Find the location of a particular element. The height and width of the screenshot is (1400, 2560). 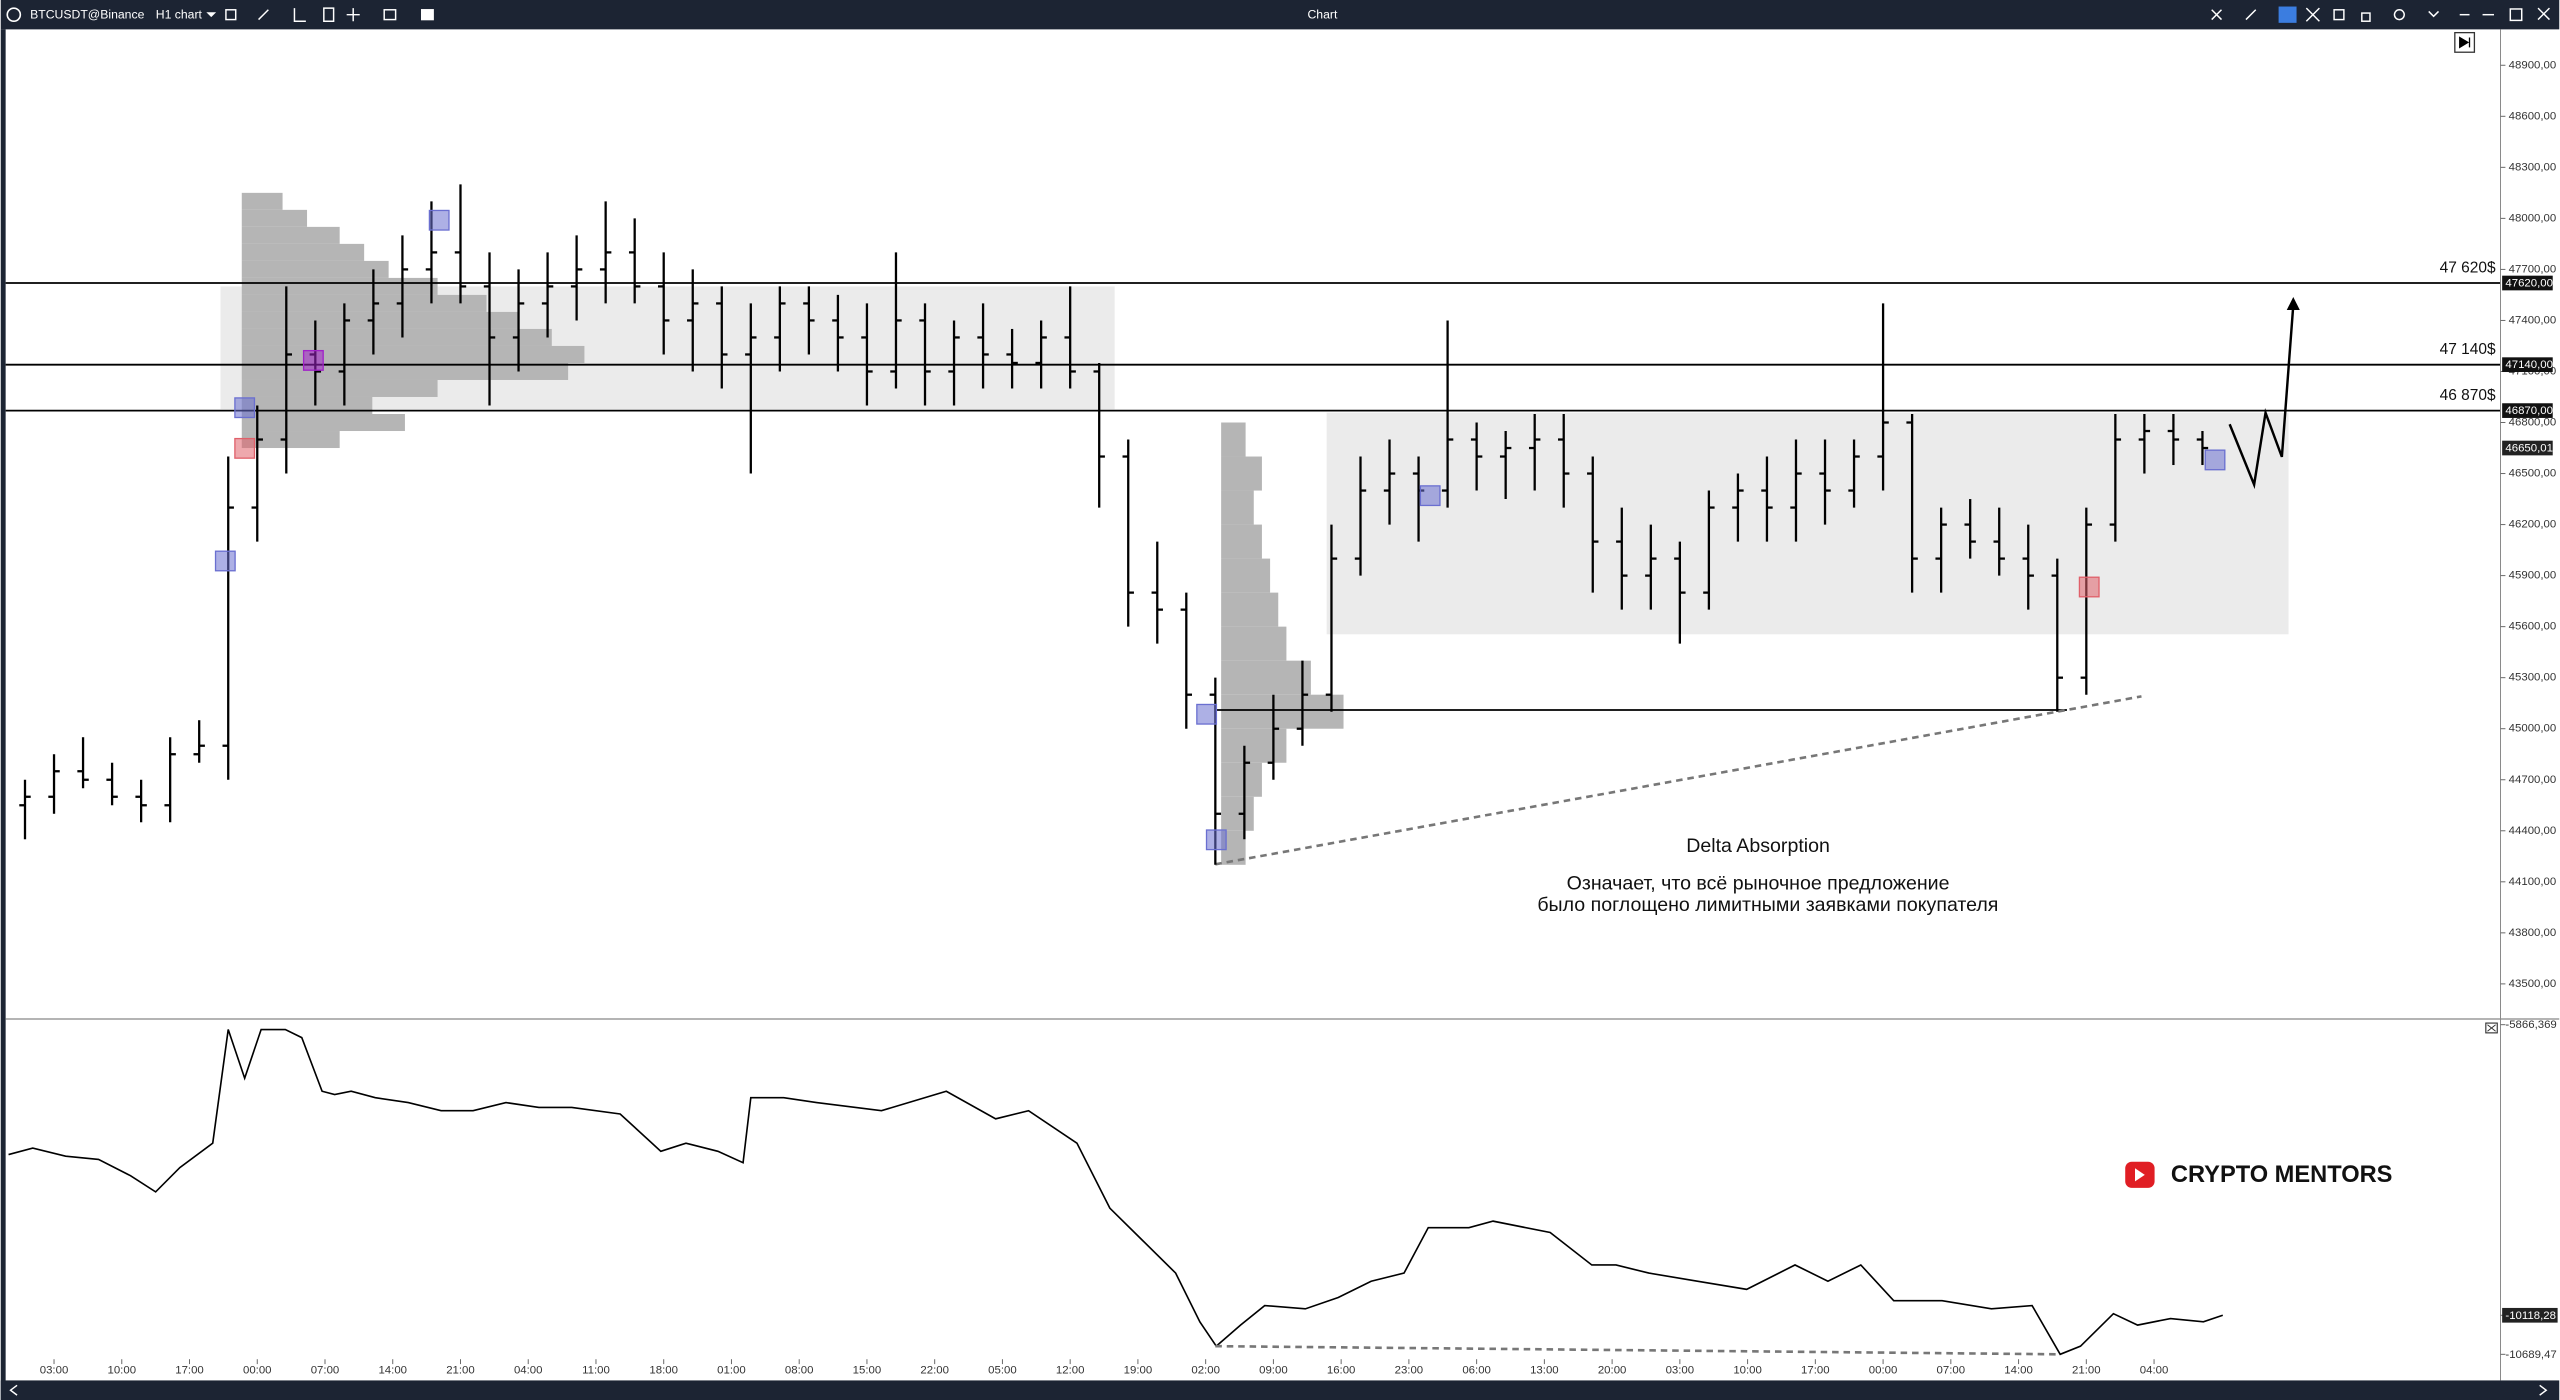

x-tick-label: 06:00 is located at coordinates (1476, 1371).